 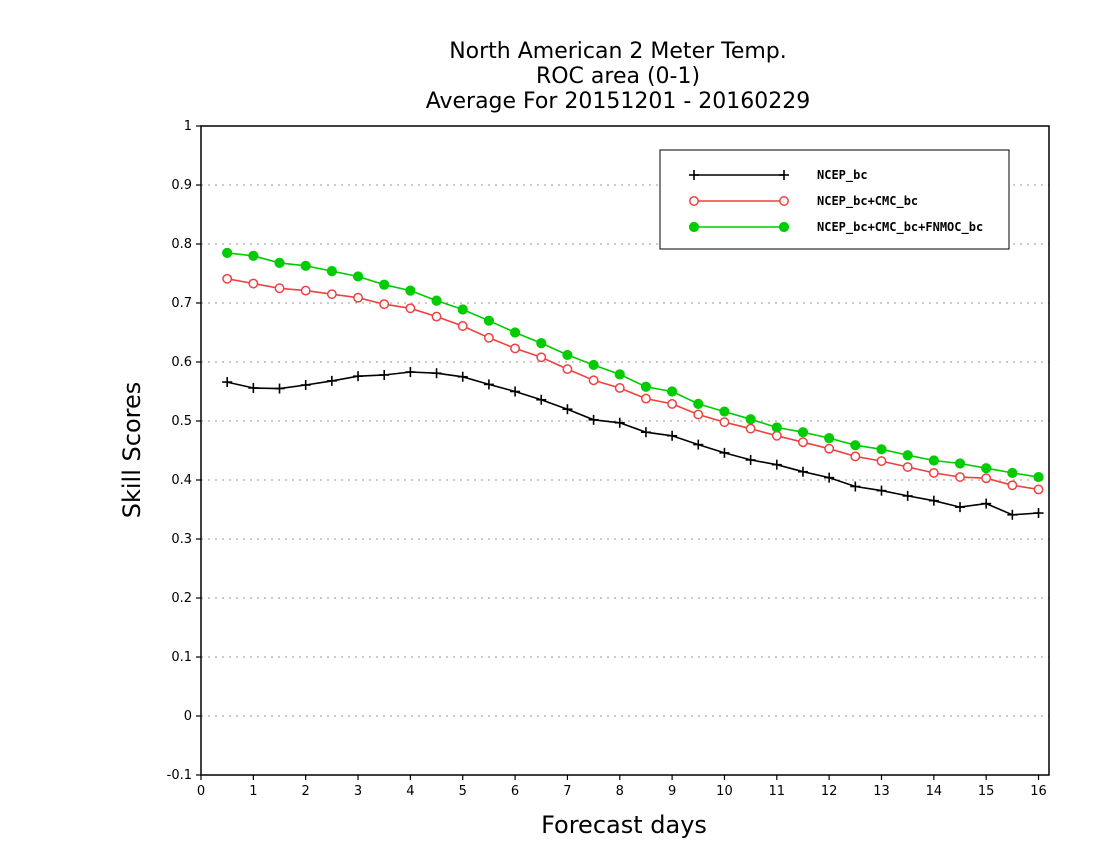 I want to click on x-tick-label: 0, so click(x=201, y=791).